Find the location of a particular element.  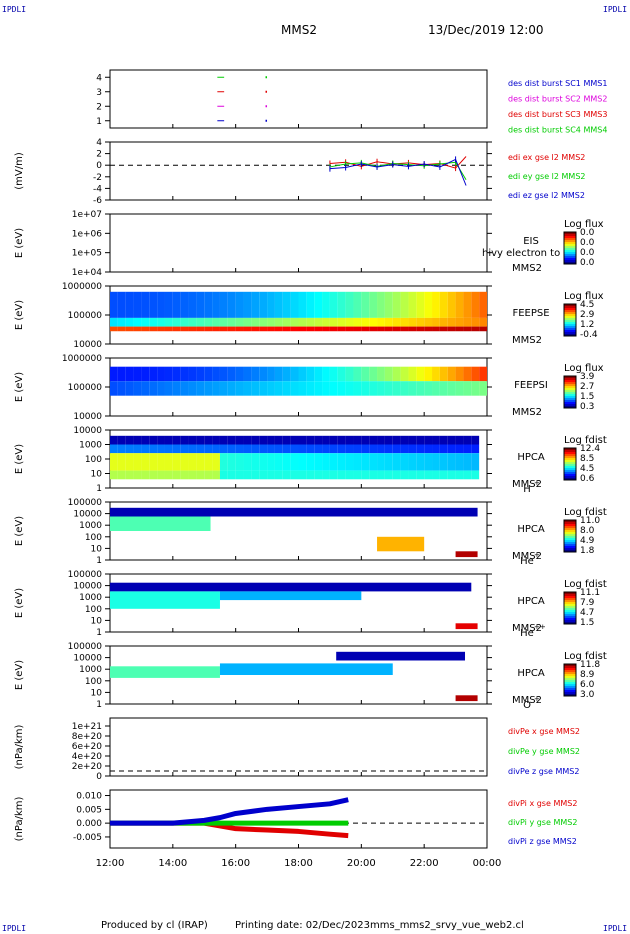

colorbar-border is located at coordinates (570, 392).